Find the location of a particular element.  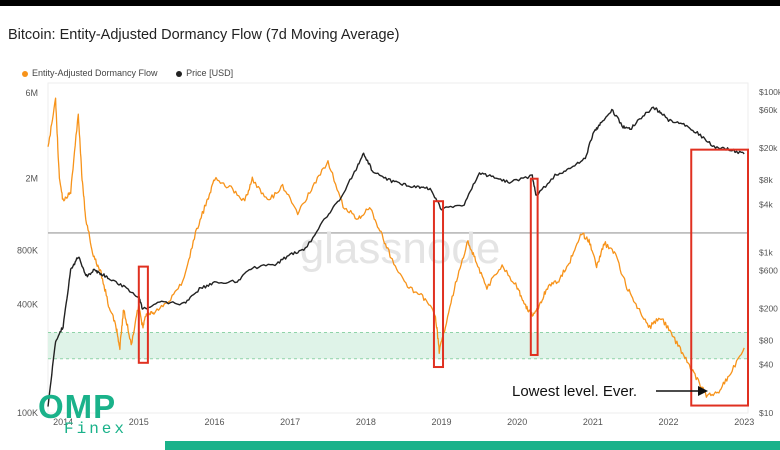

legend-dot-orange is located at coordinates (25, 73).